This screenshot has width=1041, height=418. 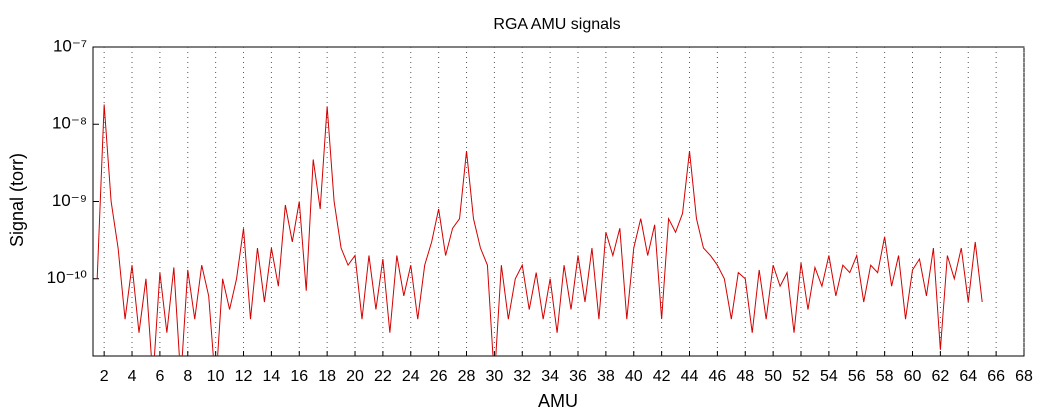 What do you see at coordinates (745, 376) in the screenshot?
I see `x-tick-label: 48` at bounding box center [745, 376].